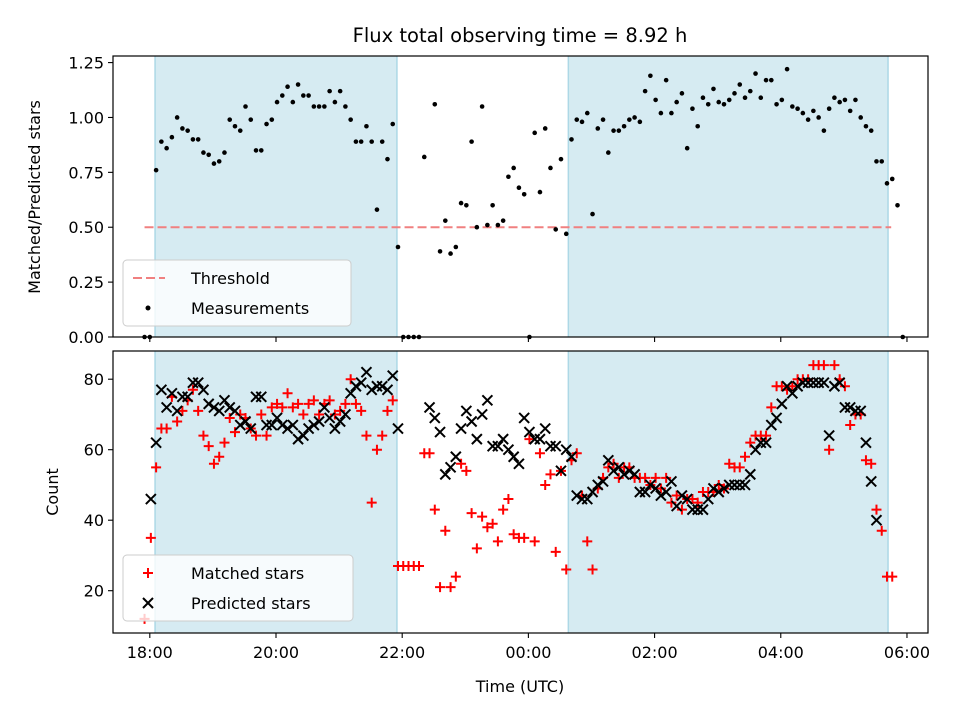 Image resolution: width=960 pixels, height=720 pixels. I want to click on y-tick-label: 20, so click(94, 591).